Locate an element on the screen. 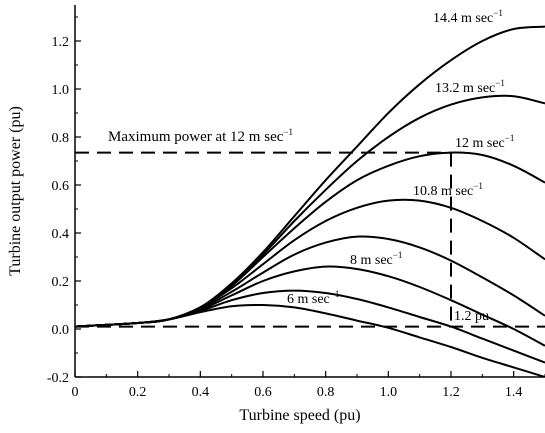 This screenshot has height=433, width=545. y-tick-label: -0.2 is located at coordinates (58, 378).